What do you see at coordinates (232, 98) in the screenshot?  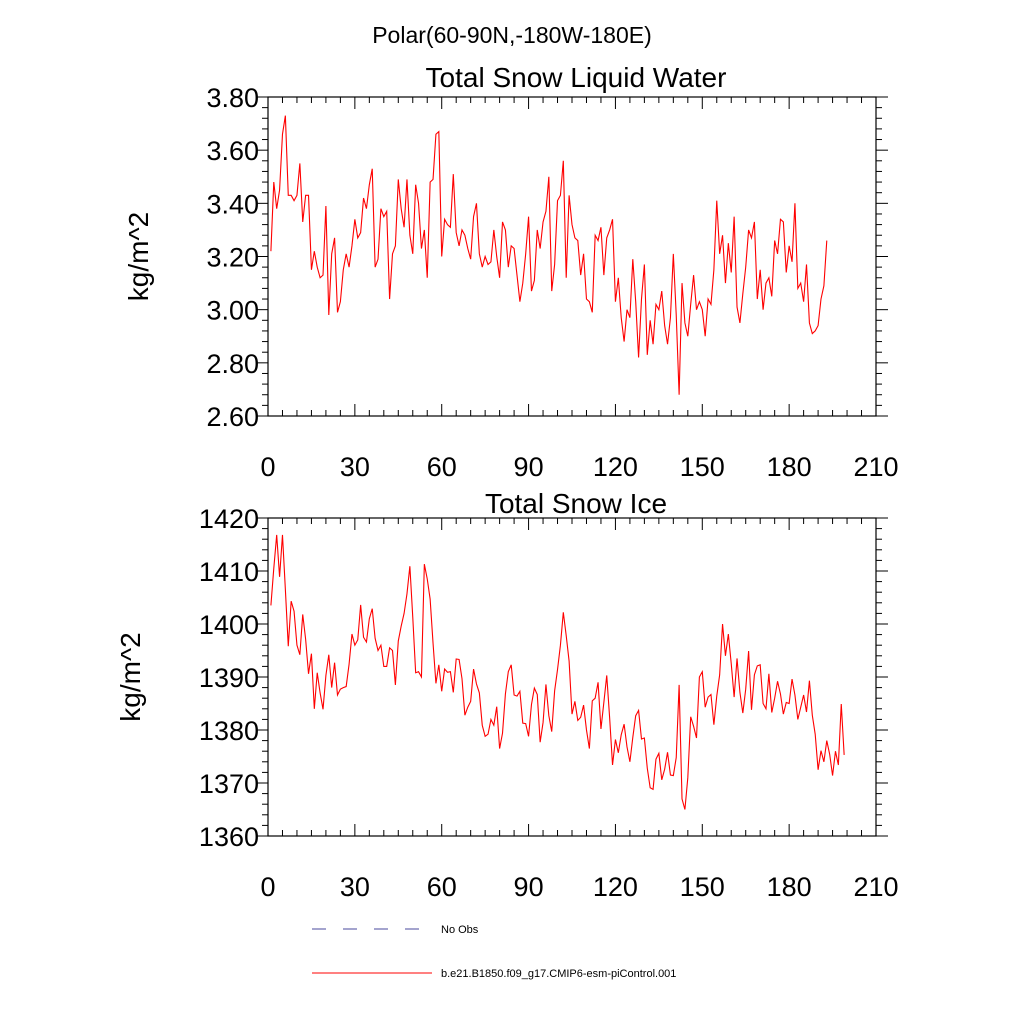 I see `y-tick-label: 3.80` at bounding box center [232, 98].